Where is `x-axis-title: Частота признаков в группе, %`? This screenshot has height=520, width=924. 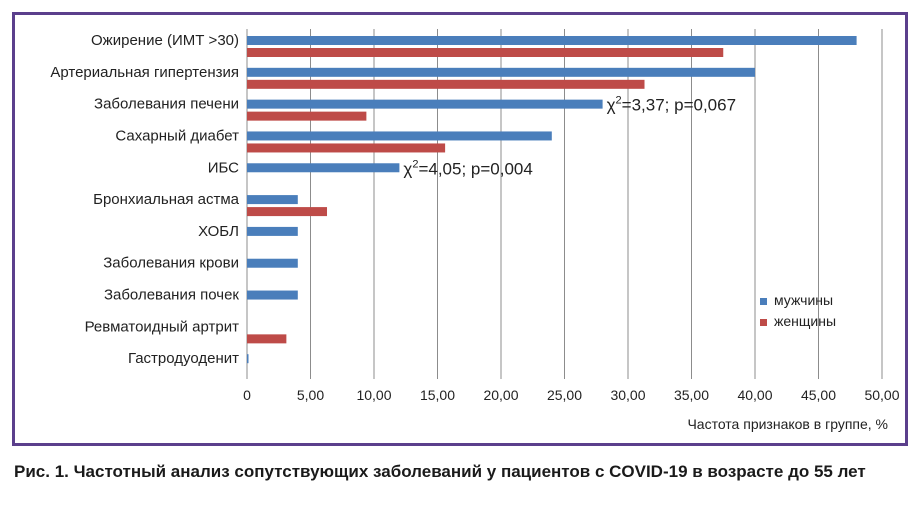 x-axis-title: Частота признаков в группе, % is located at coordinates (787, 424).